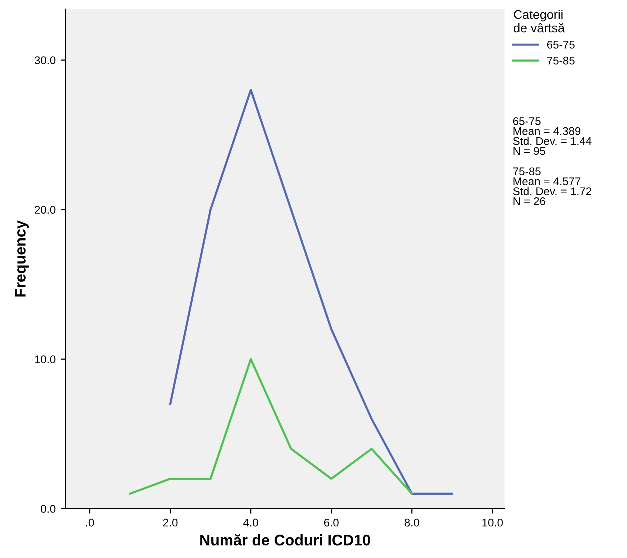 The width and height of the screenshot is (627, 558). What do you see at coordinates (22, 258) in the screenshot?
I see `y-axis-title: Frequency` at bounding box center [22, 258].